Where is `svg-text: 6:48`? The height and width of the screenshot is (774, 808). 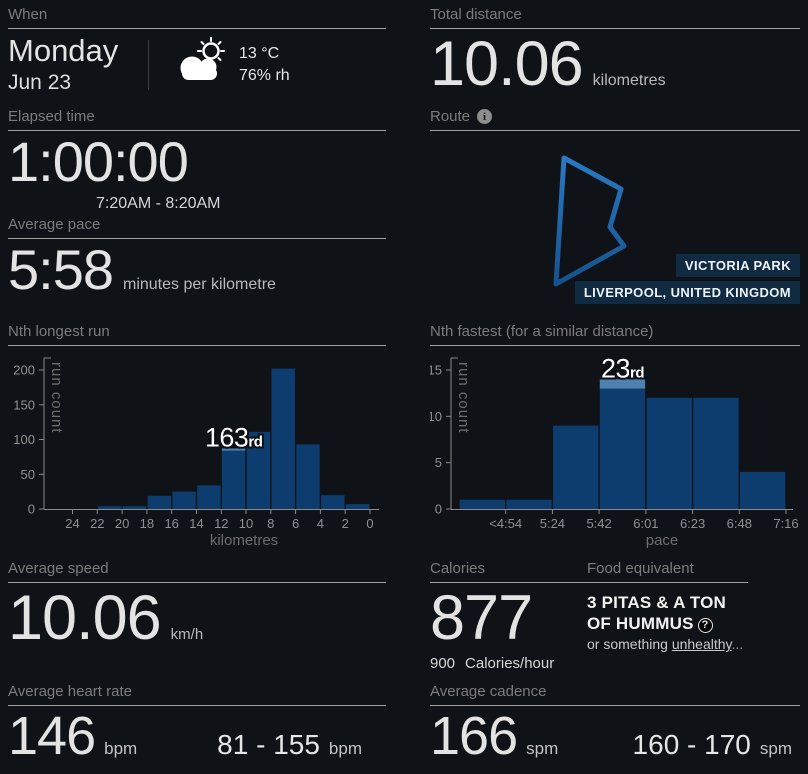
svg-text: 6:48 is located at coordinates (739, 523).